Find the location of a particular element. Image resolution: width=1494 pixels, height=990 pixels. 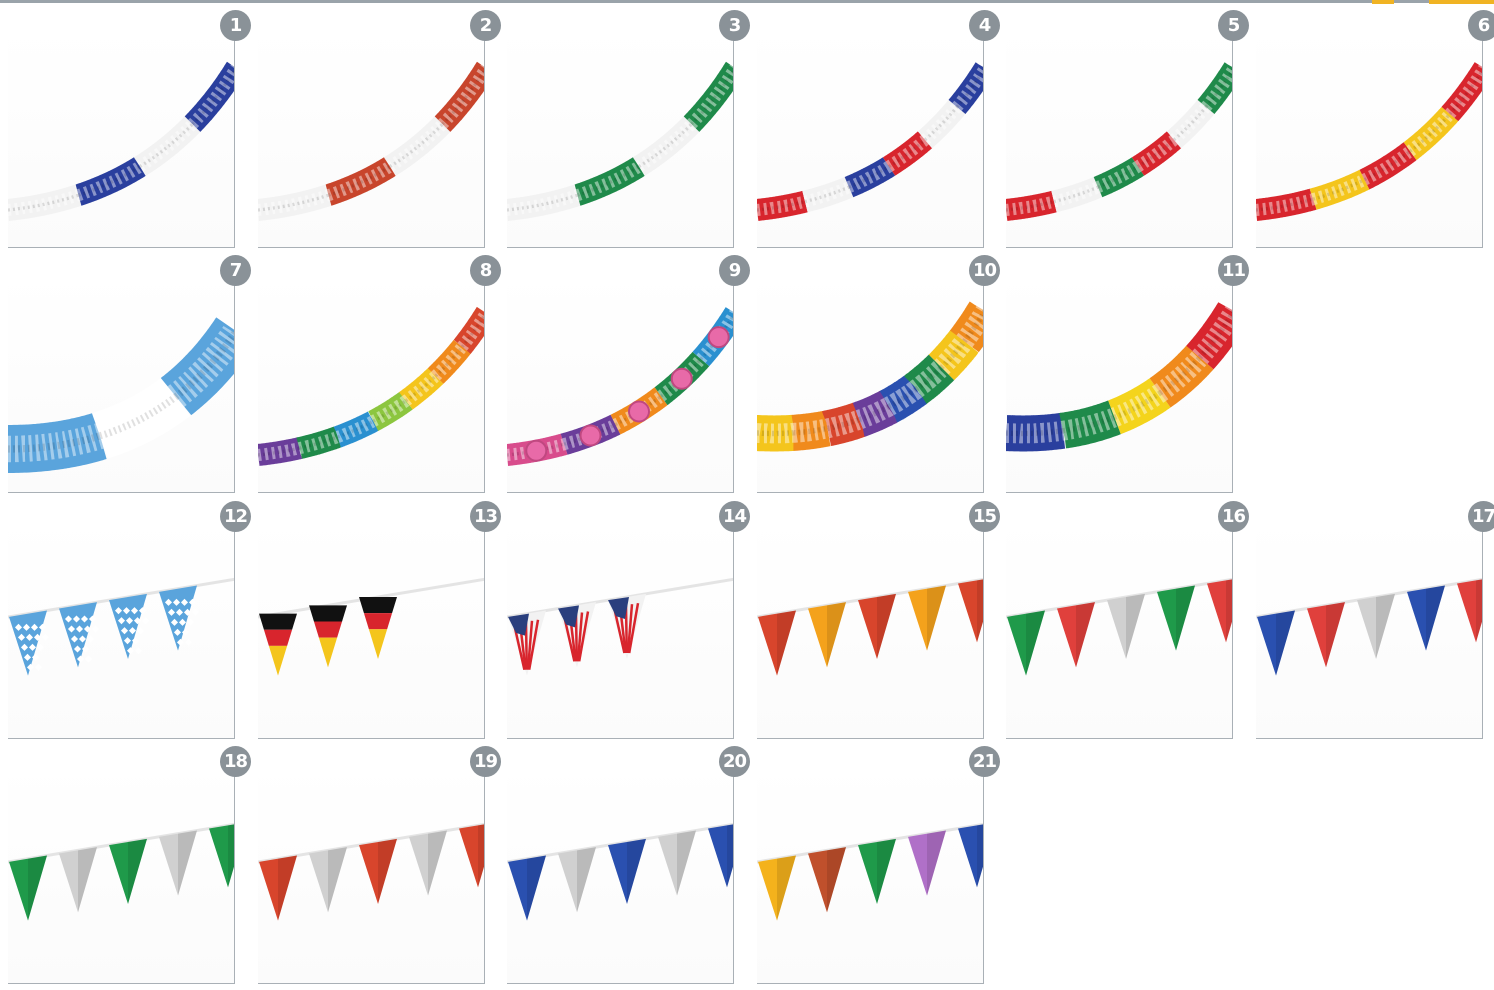

item-number-badge: 15 is located at coordinates (984, 516).